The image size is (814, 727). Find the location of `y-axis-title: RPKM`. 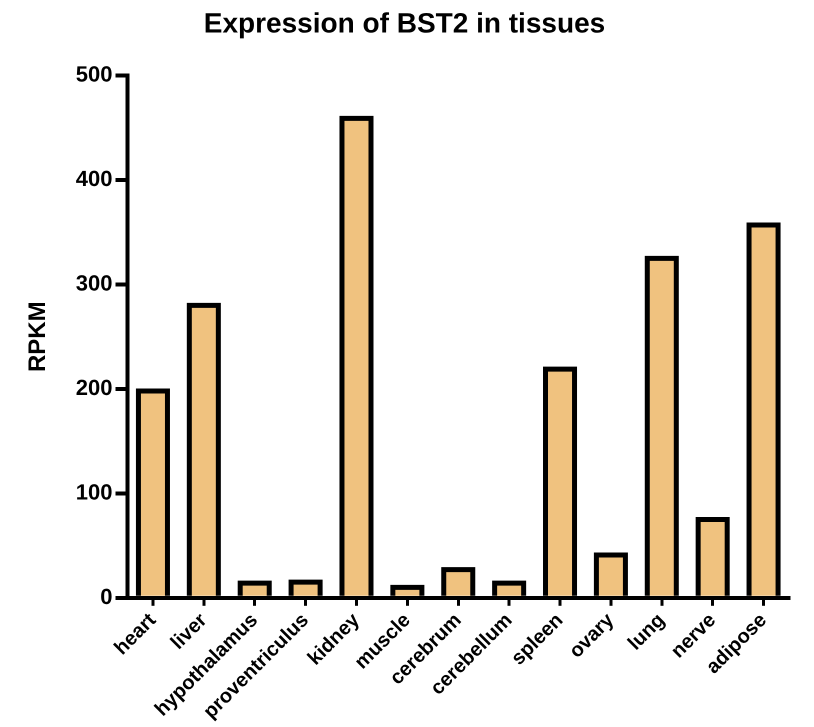

y-axis-title: RPKM is located at coordinates (38, 336).